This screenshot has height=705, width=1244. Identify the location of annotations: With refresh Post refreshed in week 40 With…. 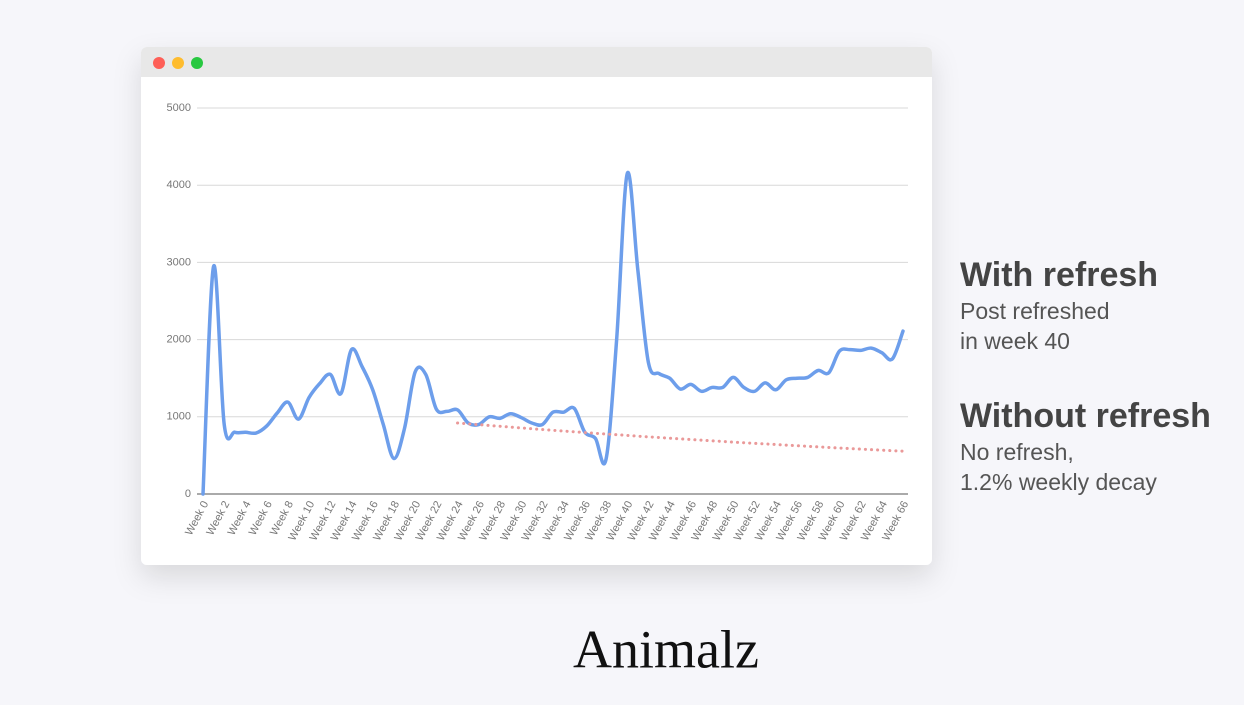
(1085, 375).